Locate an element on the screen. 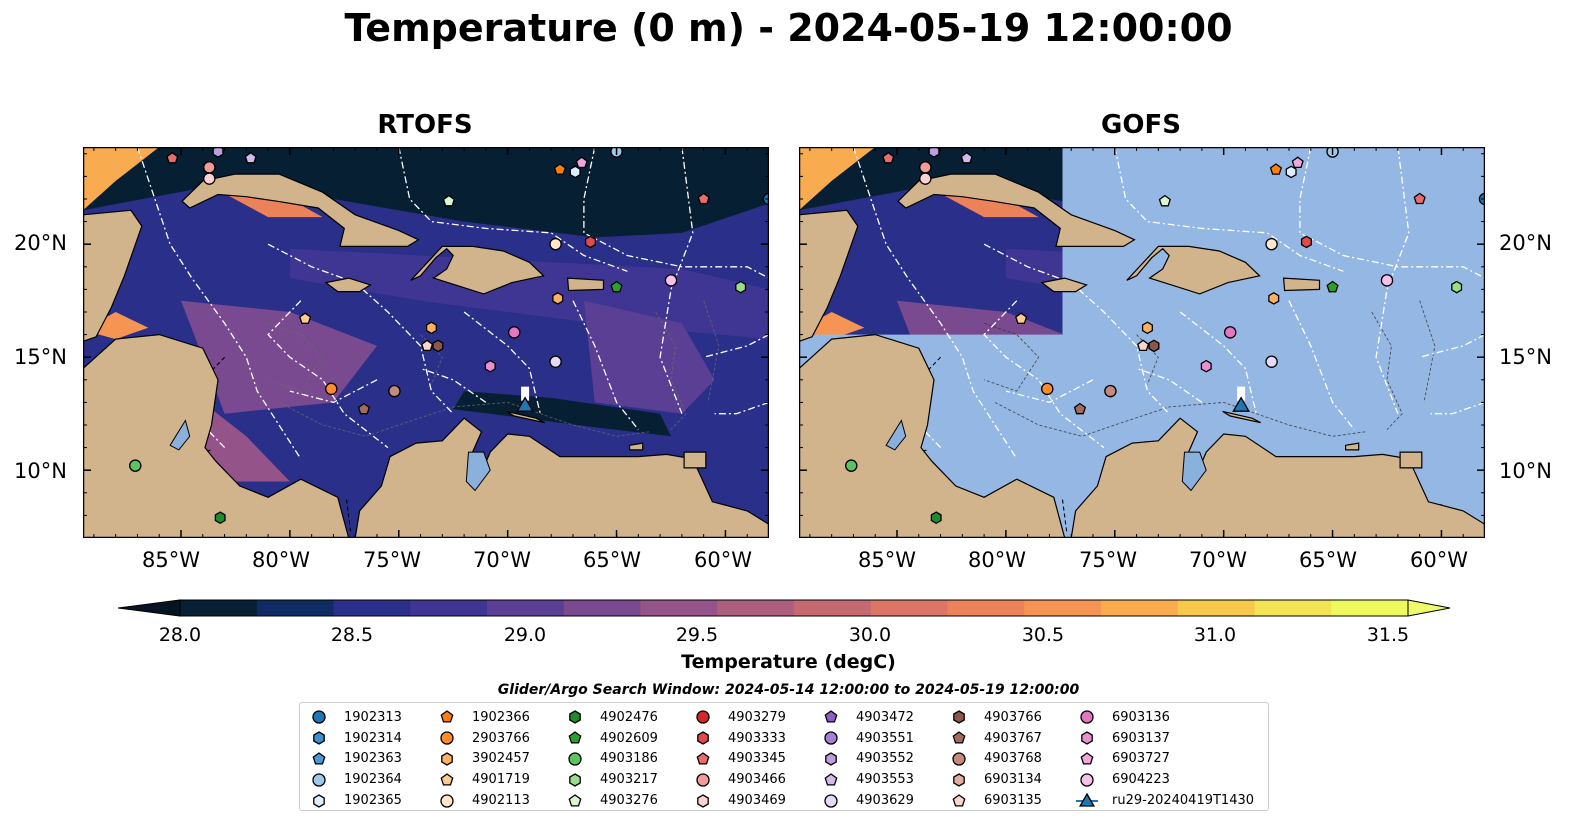  legend-item: 4903217 is located at coordinates (611, 779).